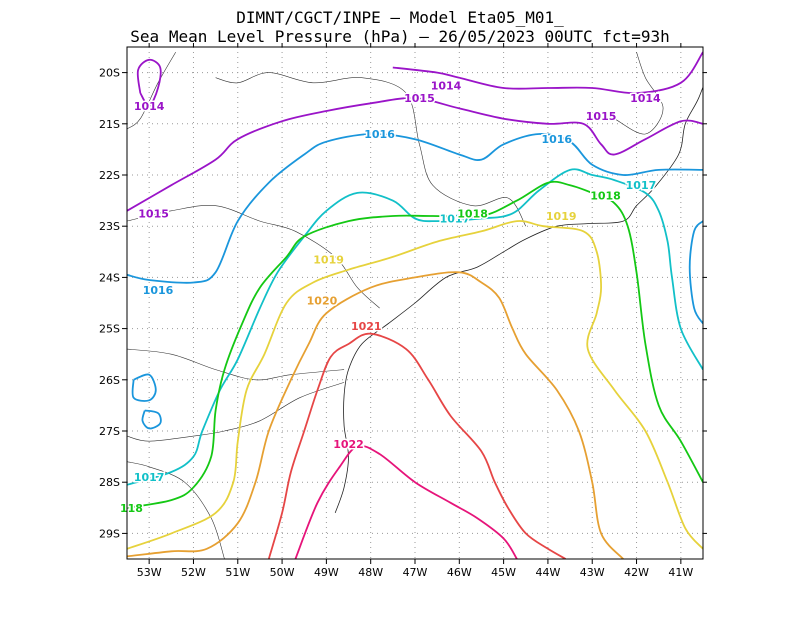  Describe the element at coordinates (193, 572) in the screenshot. I see `x-tick-label: 52W` at that location.